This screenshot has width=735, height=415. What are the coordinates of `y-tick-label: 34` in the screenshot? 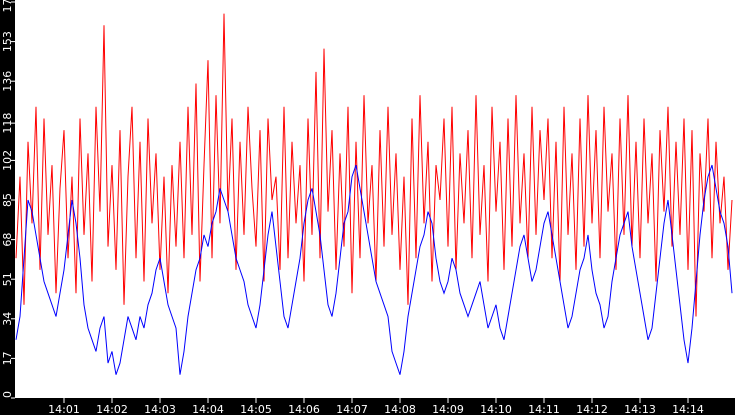 It's located at (7, 319).